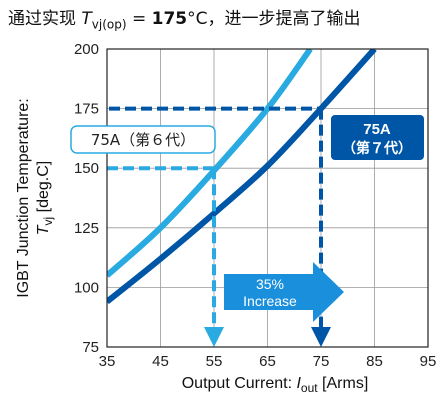 This screenshot has width=446, height=407. What do you see at coordinates (197, 19) in the screenshot?
I see `title-unit: °C` at bounding box center [197, 19].